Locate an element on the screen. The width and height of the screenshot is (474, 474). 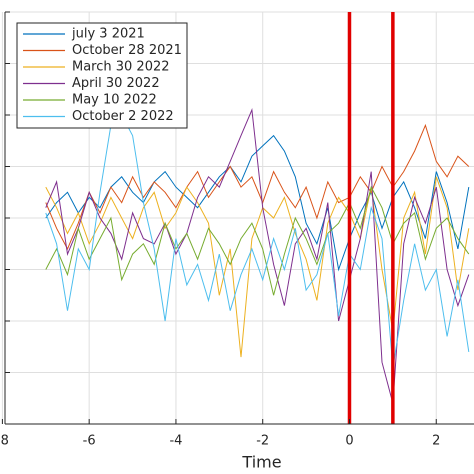
legend-label: October 2 2022 is located at coordinates (123, 116).